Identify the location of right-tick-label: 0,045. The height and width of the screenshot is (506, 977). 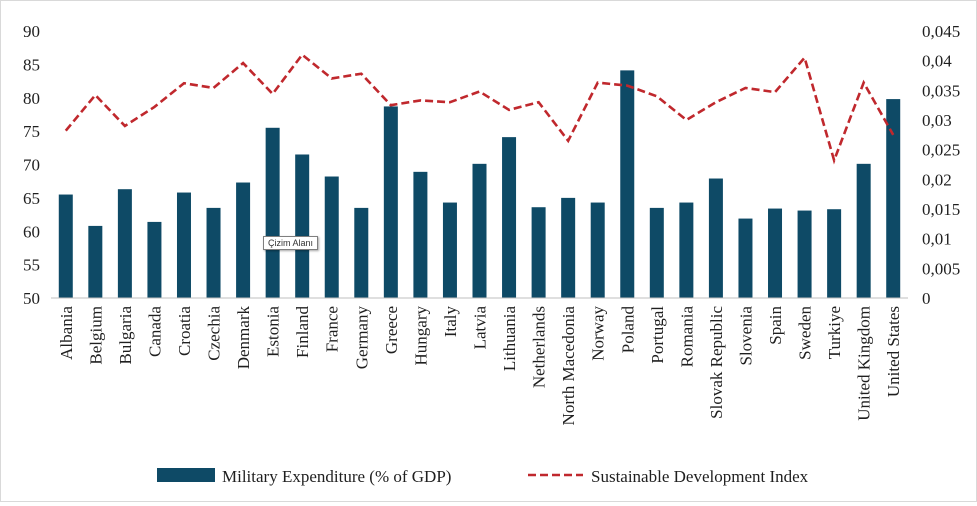
(941, 31).